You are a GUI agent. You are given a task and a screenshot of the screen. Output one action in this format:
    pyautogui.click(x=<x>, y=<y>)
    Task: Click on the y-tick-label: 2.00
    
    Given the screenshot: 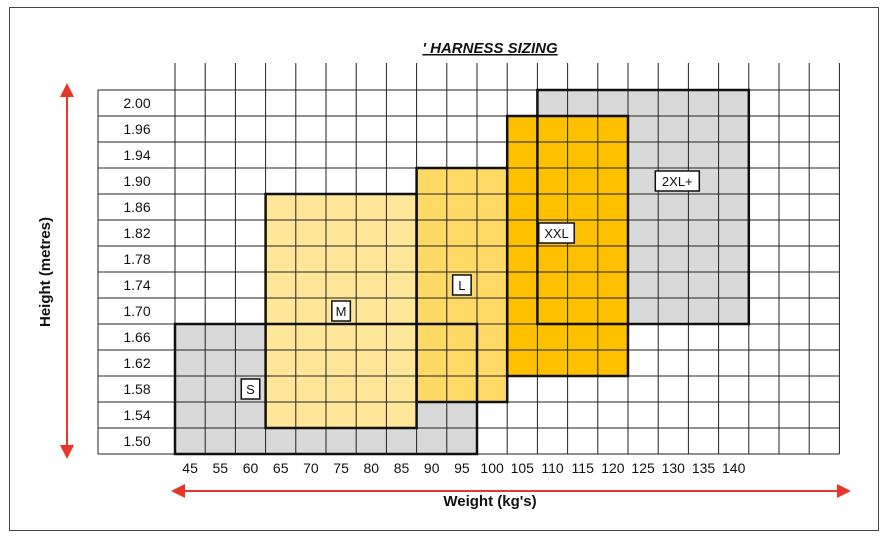 What is the action you would take?
    pyautogui.click(x=136, y=103)
    